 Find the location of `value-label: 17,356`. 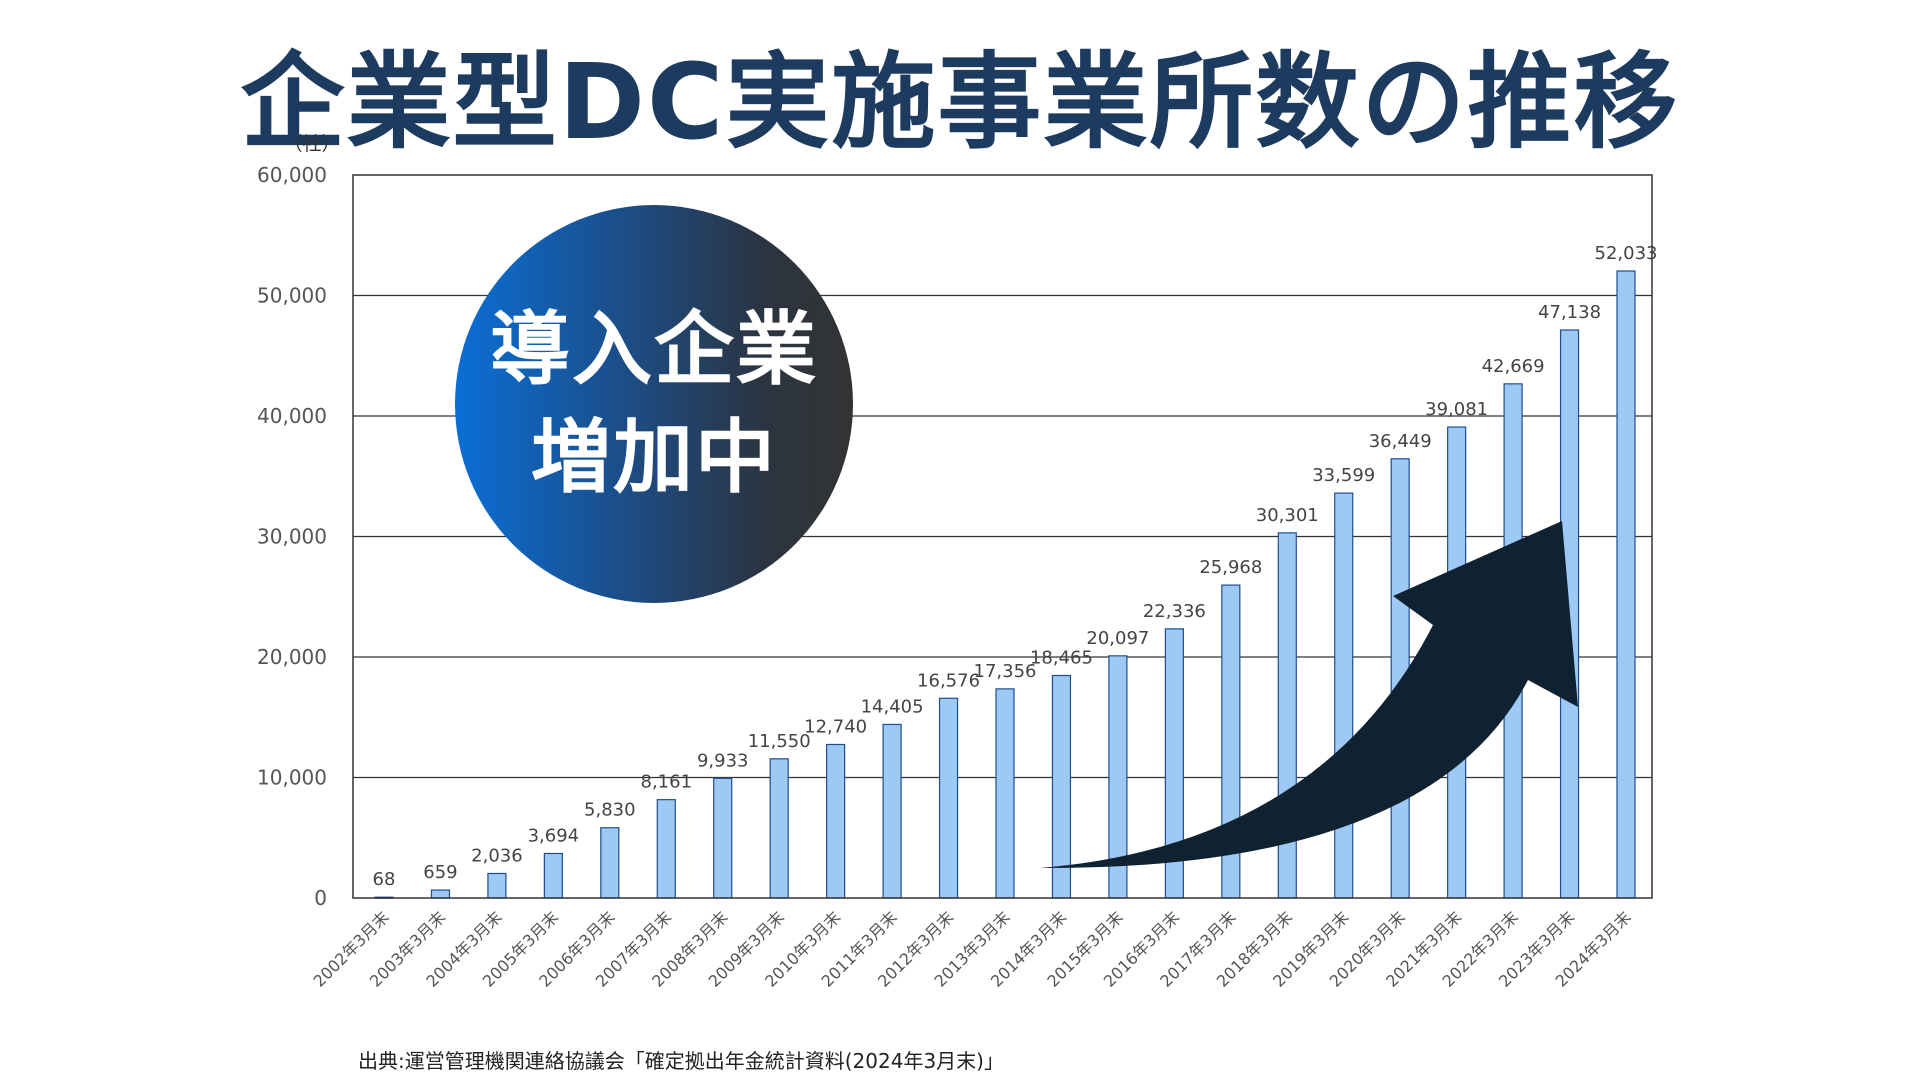

value-label: 17,356 is located at coordinates (1005, 671).